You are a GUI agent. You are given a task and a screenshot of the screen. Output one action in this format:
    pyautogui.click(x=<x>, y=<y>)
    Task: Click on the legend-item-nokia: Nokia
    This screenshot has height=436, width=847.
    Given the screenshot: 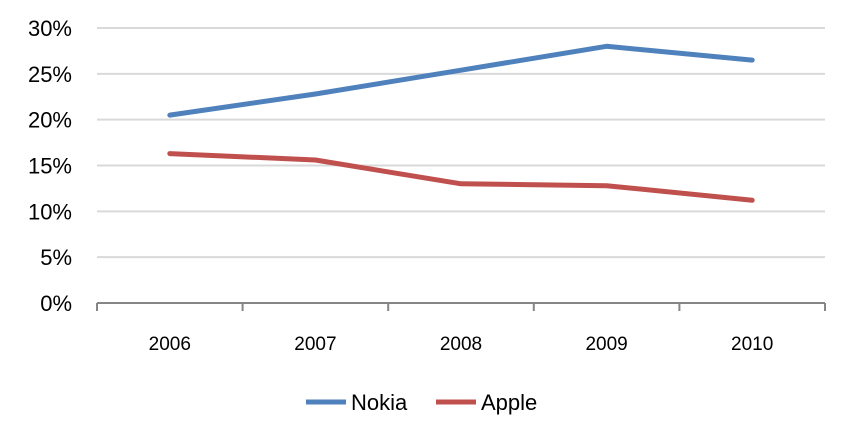 What is the action you would take?
    pyautogui.click(x=357, y=402)
    